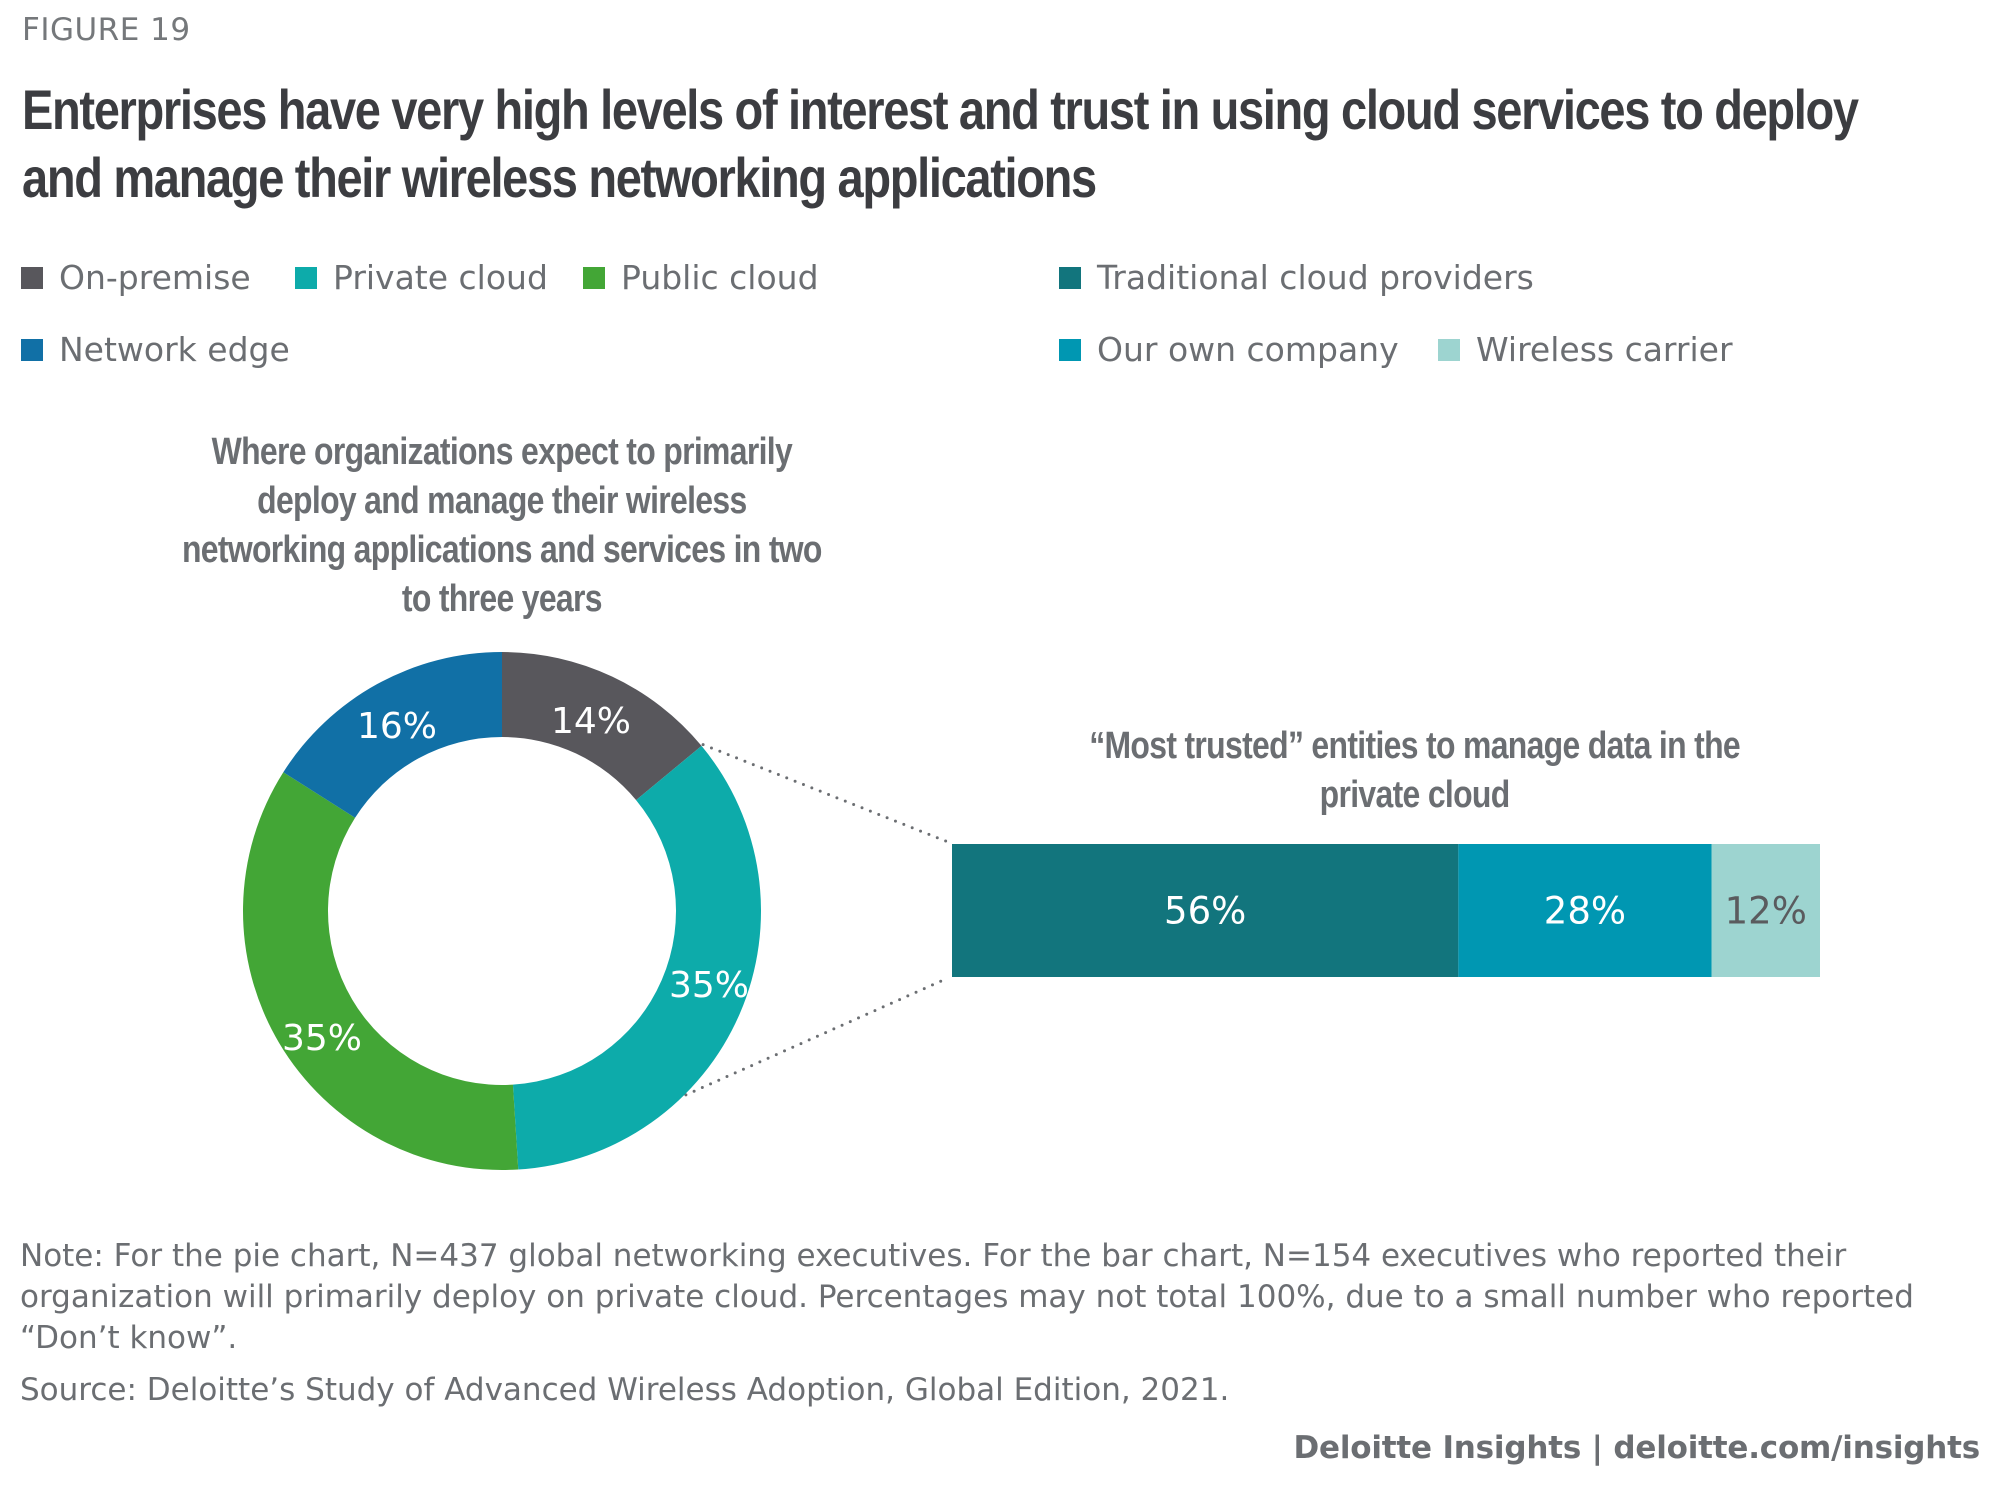 The height and width of the screenshot is (1489, 2000). What do you see at coordinates (594, 277) in the screenshot?
I see `legend-swatch-public-cloud` at bounding box center [594, 277].